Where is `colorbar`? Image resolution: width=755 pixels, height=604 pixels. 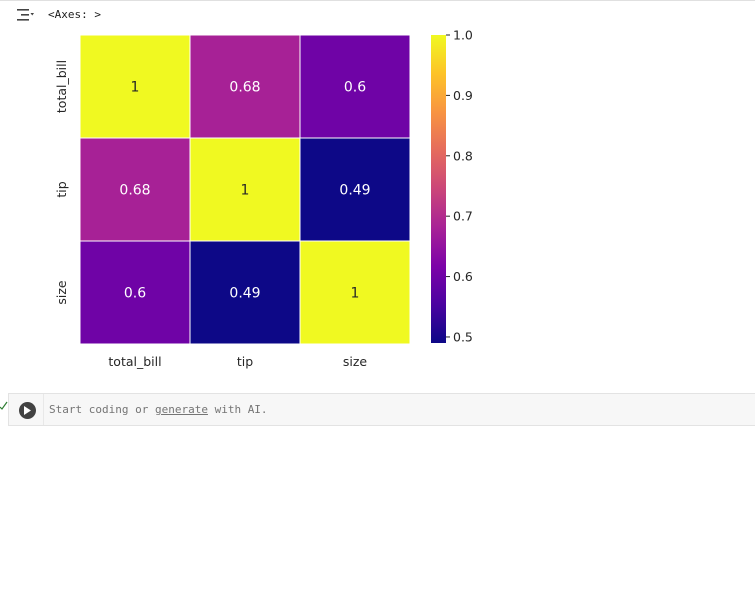 colorbar is located at coordinates (438, 189).